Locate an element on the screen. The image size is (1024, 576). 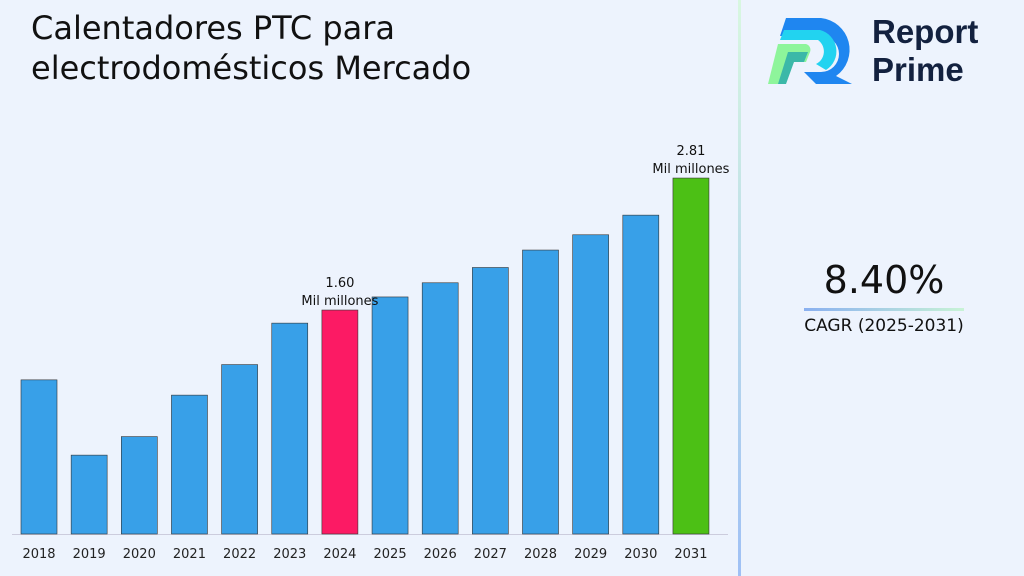
bar-2030 is located at coordinates (641, 374).